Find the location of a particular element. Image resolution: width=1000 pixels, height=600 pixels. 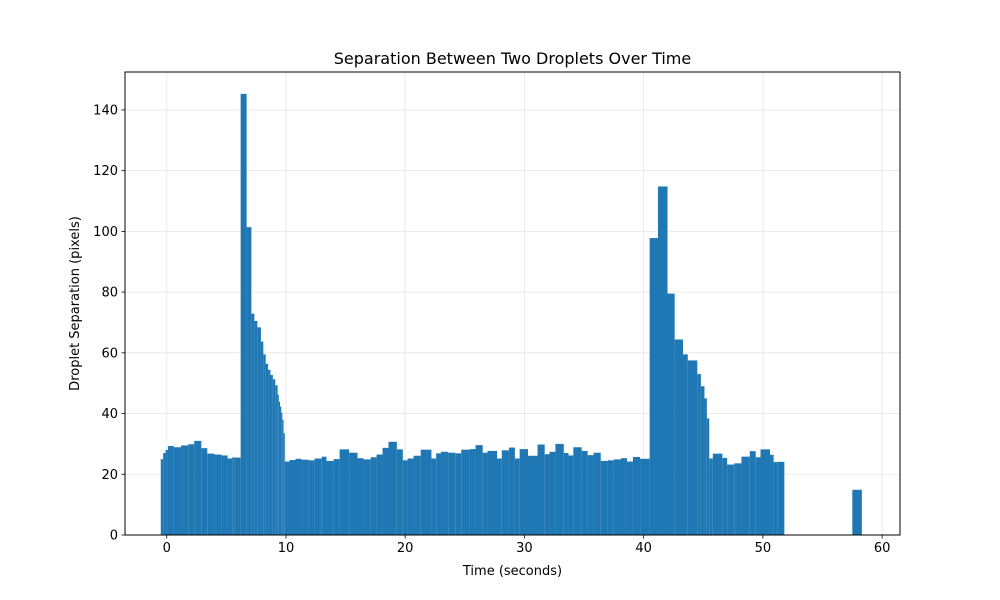

y-tick-label: 60 is located at coordinates (109, 353).